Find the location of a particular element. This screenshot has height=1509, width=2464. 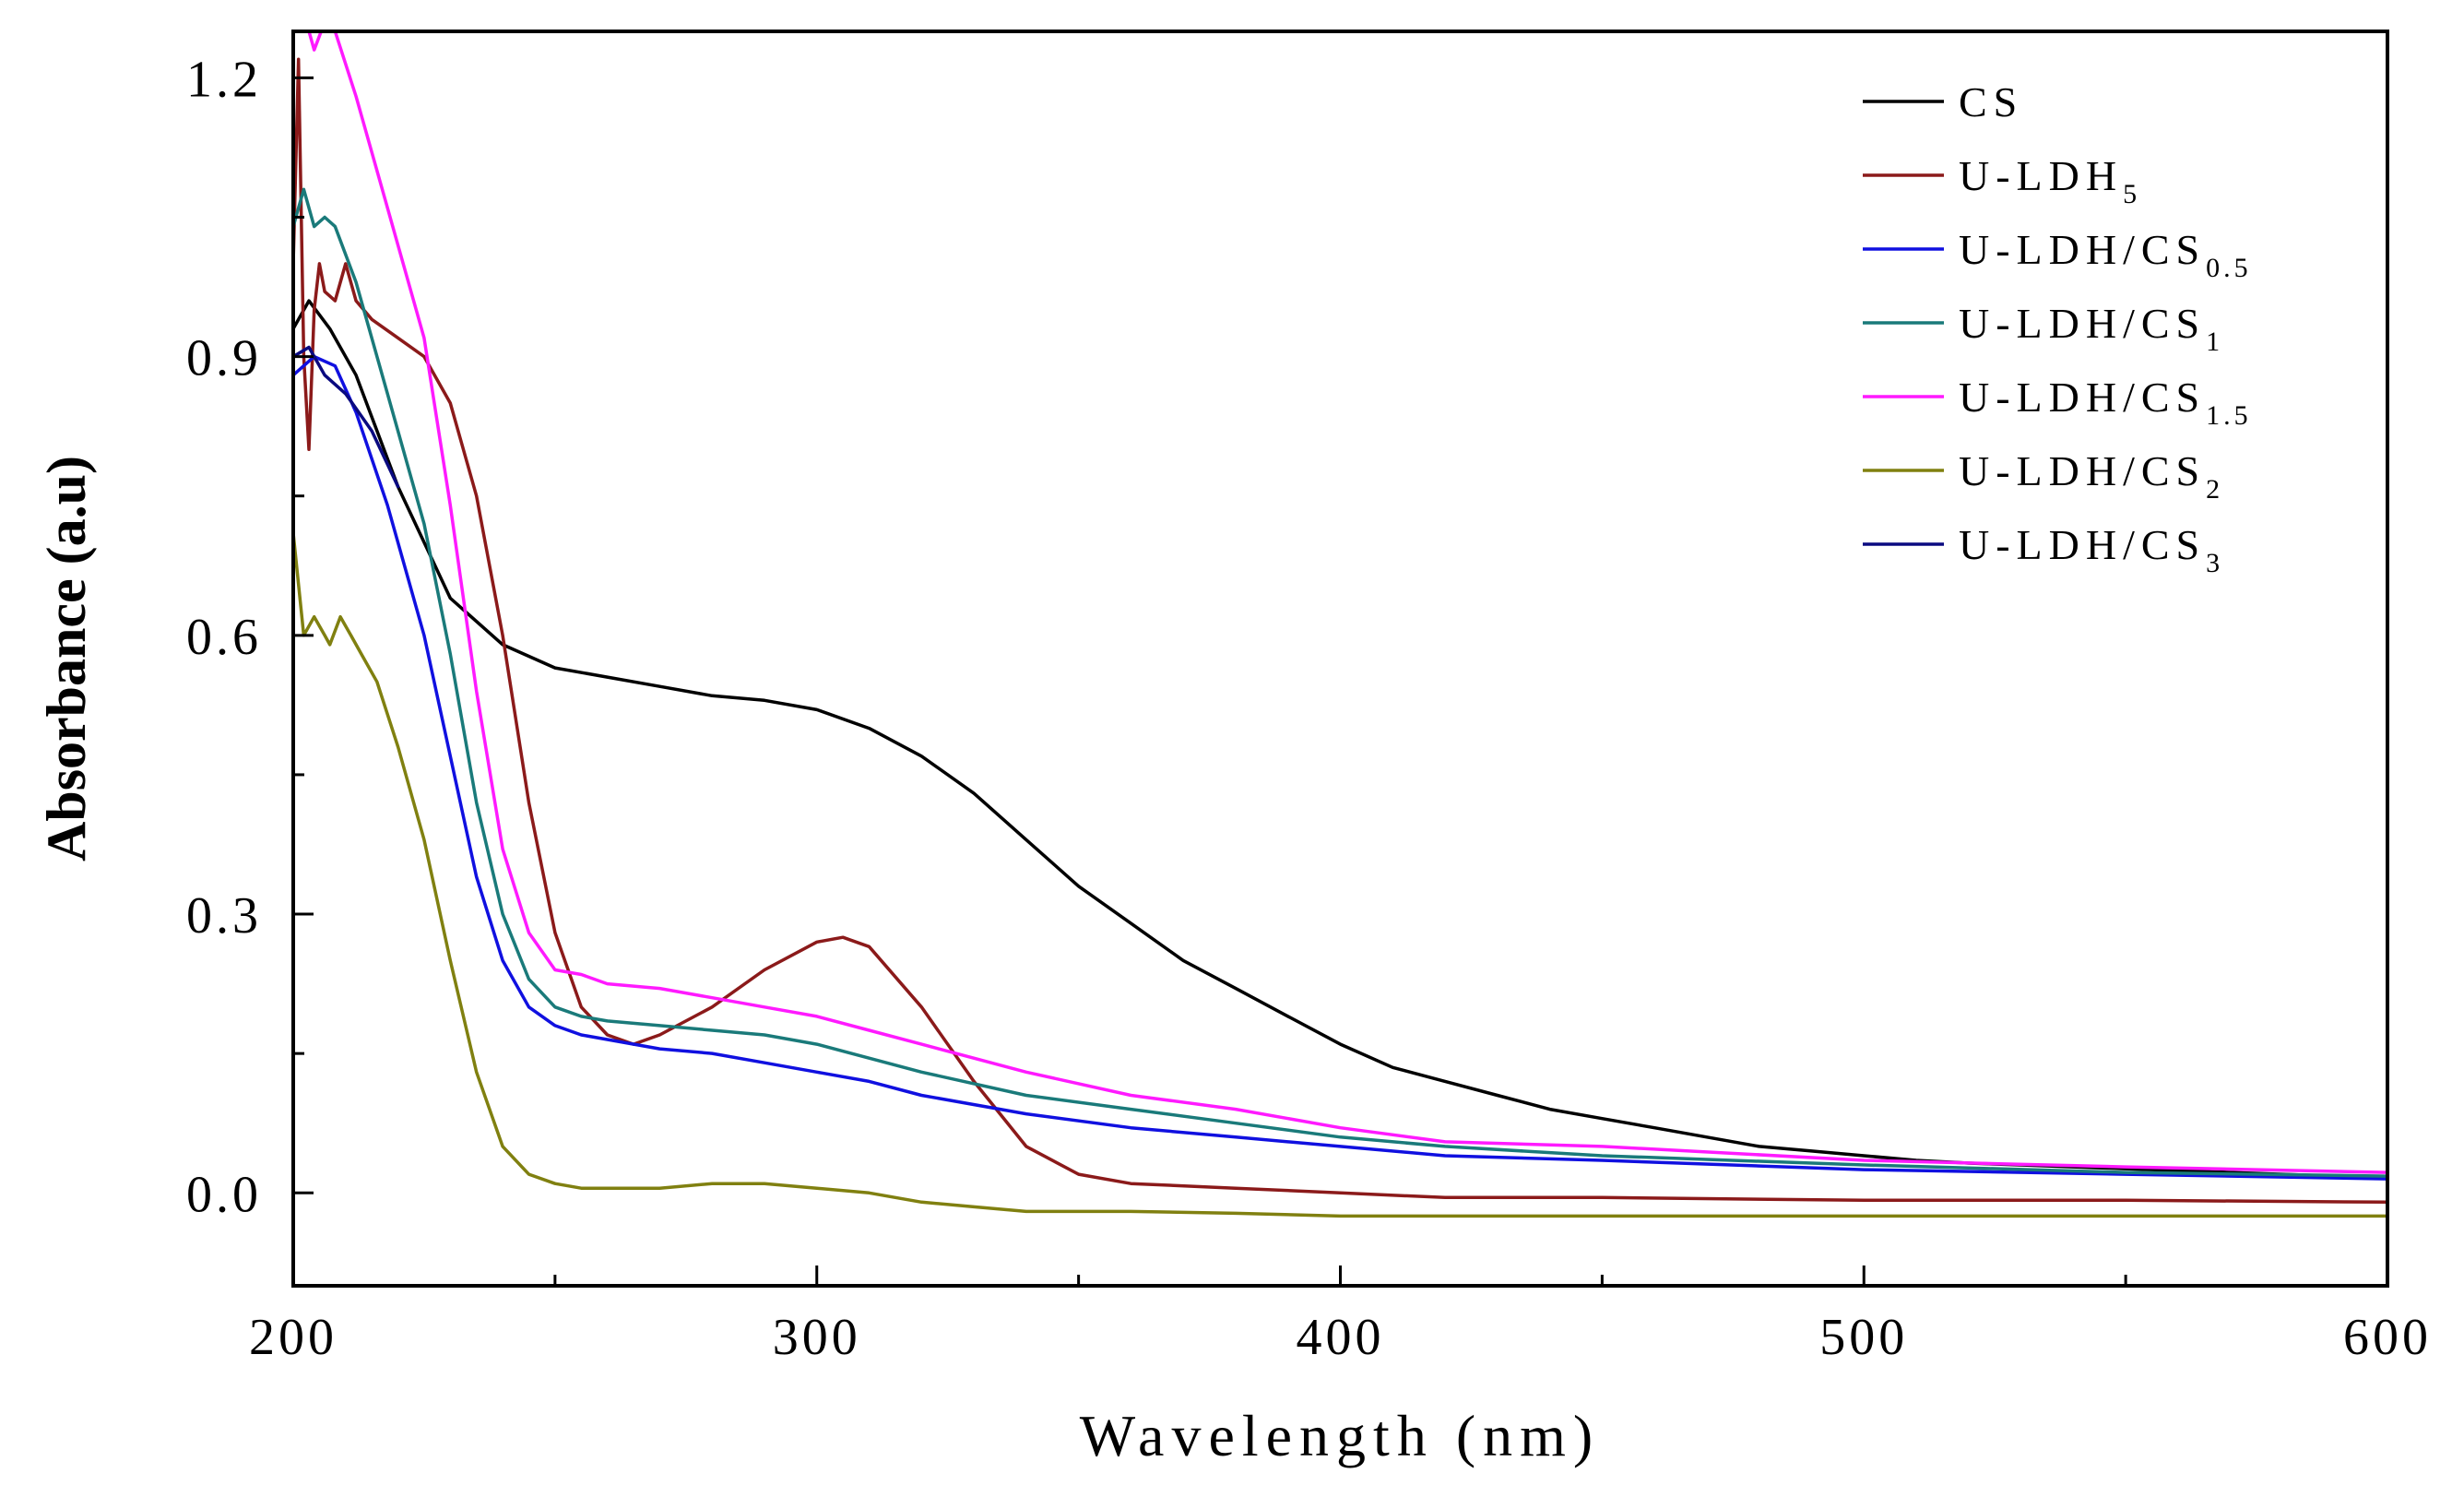

legend-label: U-LDH/CS3 is located at coordinates (2091, 550).